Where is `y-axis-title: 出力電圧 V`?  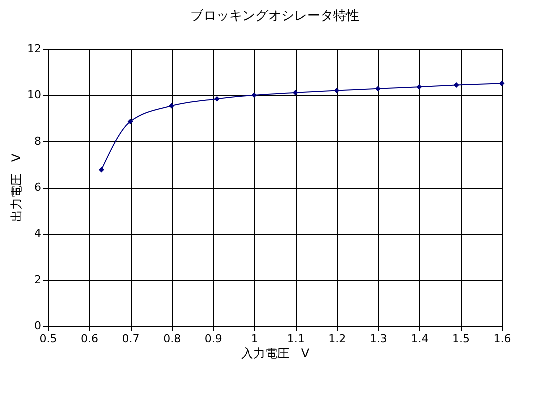
y-axis-title: 出力電圧 V is located at coordinates (17, 187).